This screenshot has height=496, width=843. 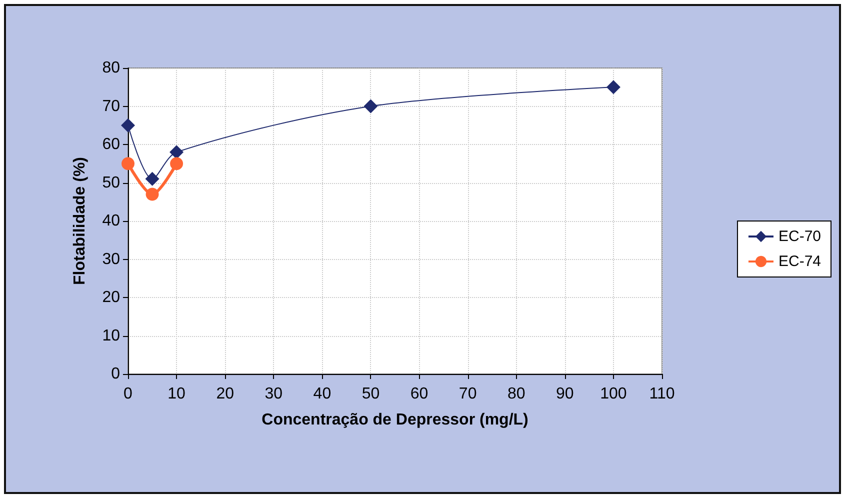 I want to click on x-tick-label: 70, so click(x=467, y=394).